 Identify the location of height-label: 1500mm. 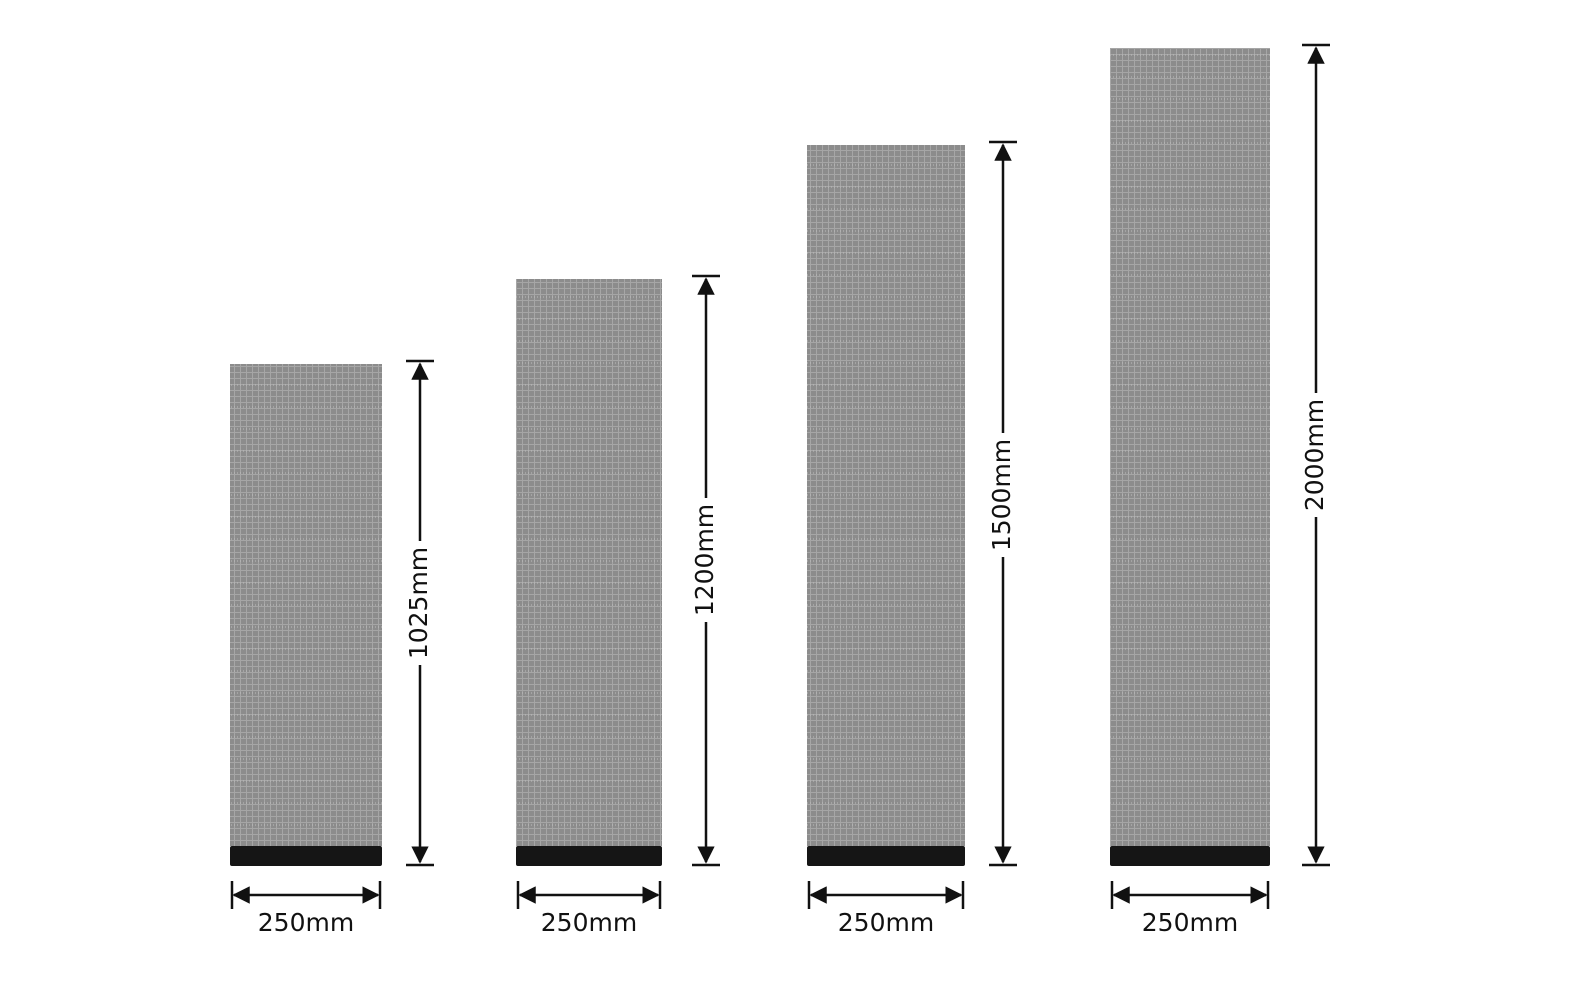
(1001, 495).